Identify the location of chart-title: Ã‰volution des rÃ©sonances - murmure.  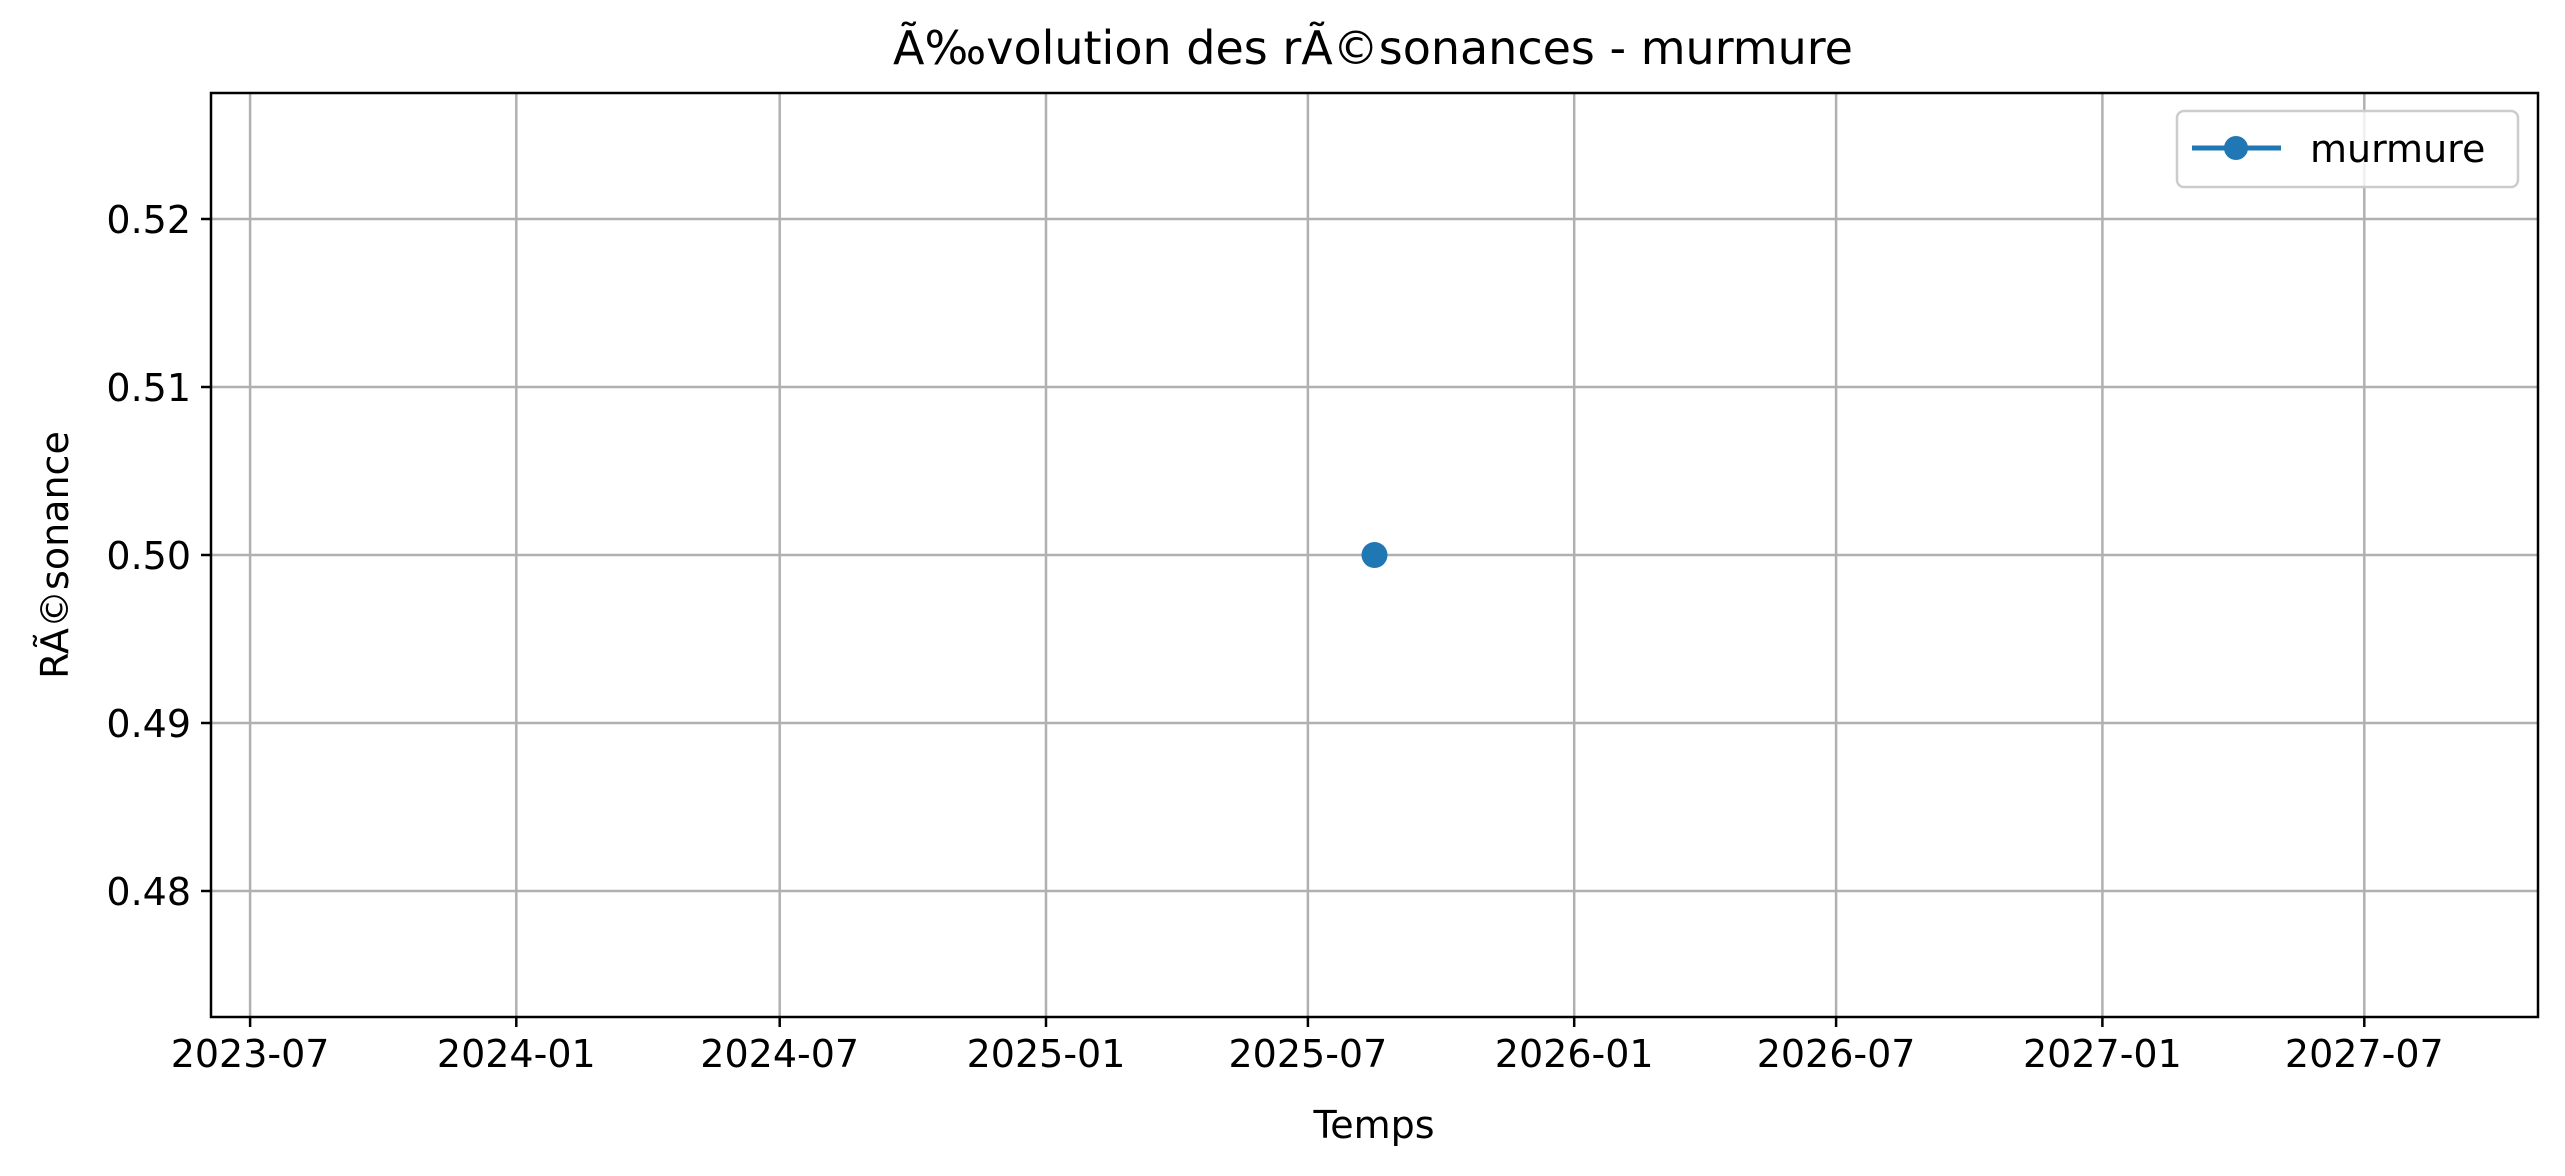
(1373, 48).